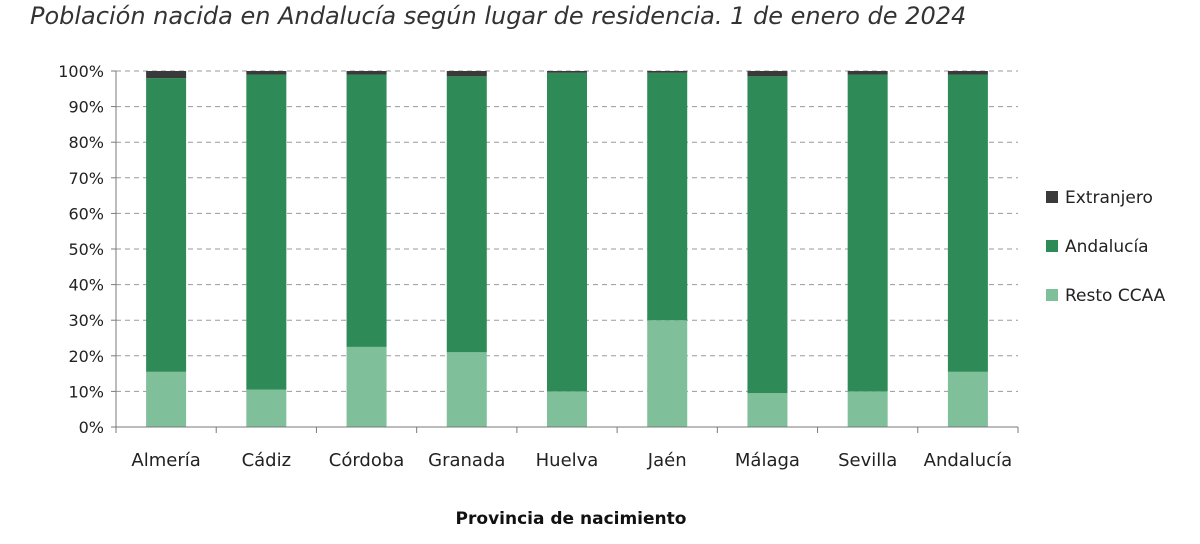  I want to click on y-tick-label: 20%, so click(86, 356).